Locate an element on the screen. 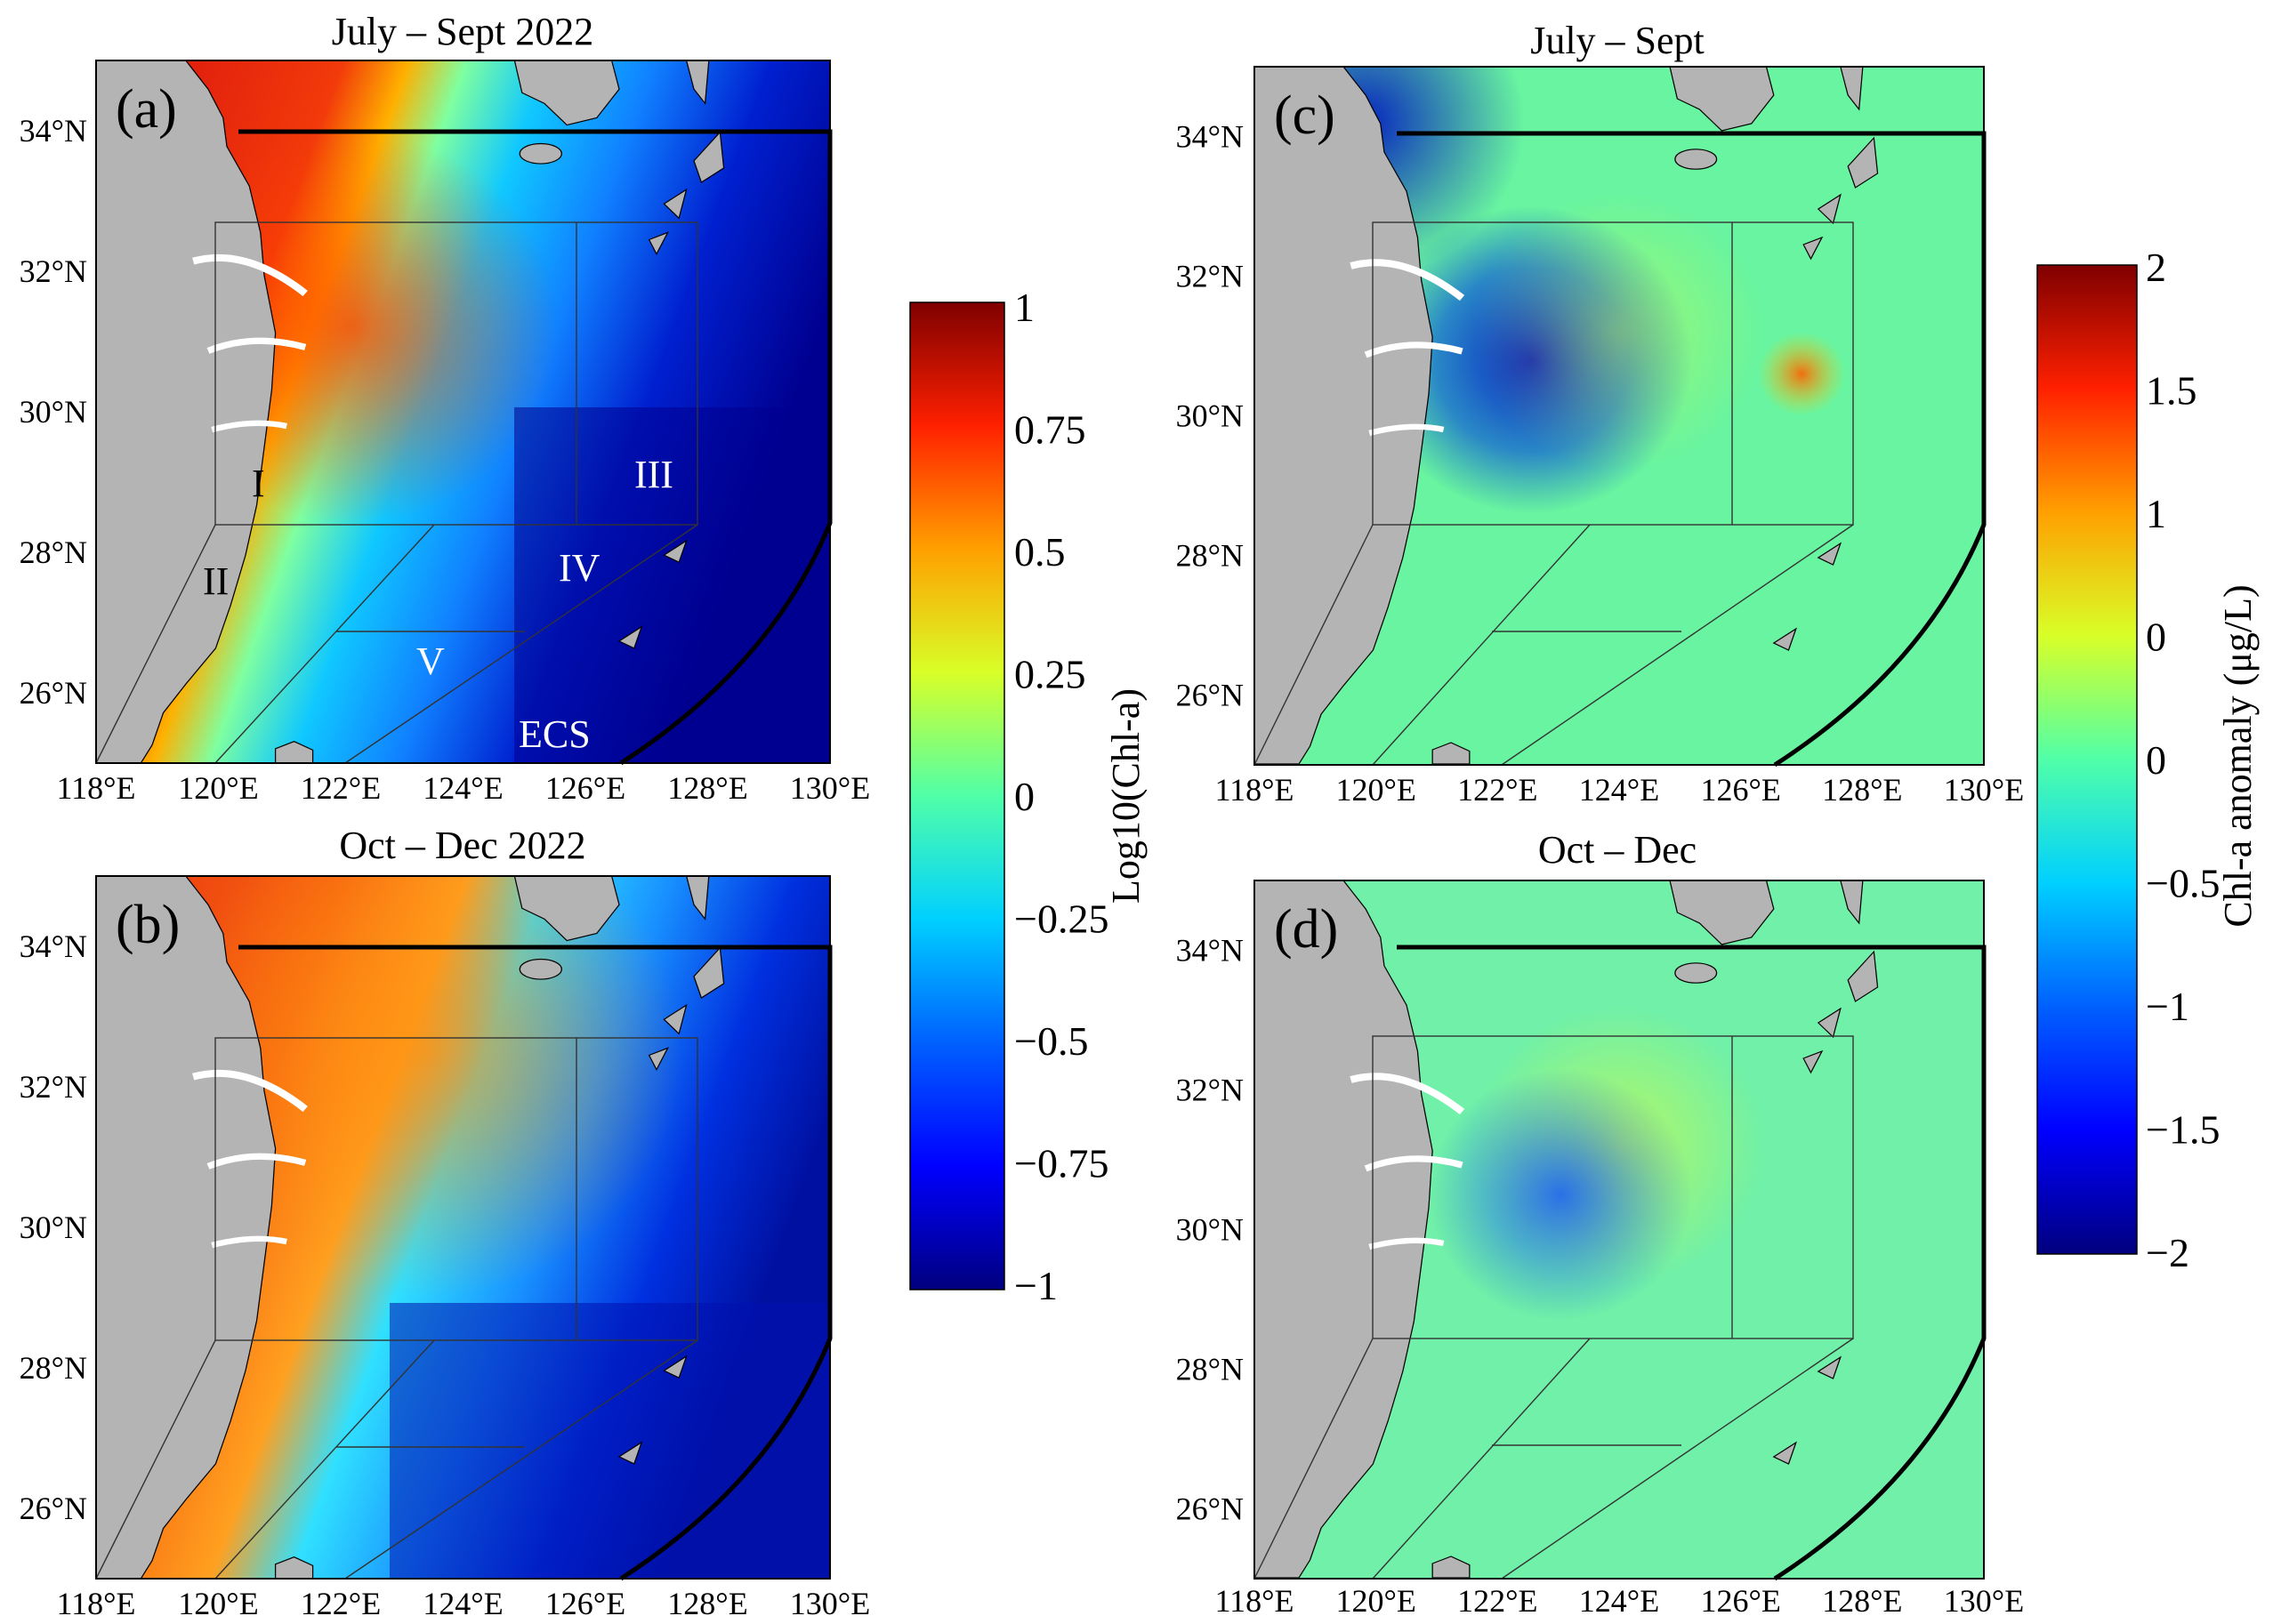 The width and height of the screenshot is (2273, 1624). colorbar-log-bar is located at coordinates (957, 795).